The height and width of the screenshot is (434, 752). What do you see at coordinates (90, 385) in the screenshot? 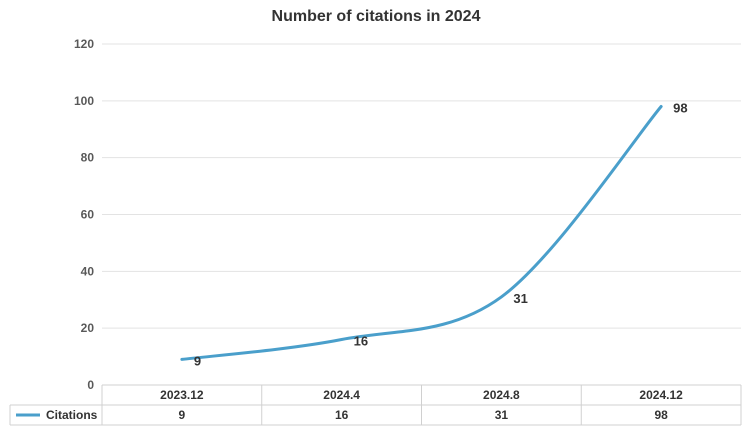
I see `y-tick-label: 0` at bounding box center [90, 385].